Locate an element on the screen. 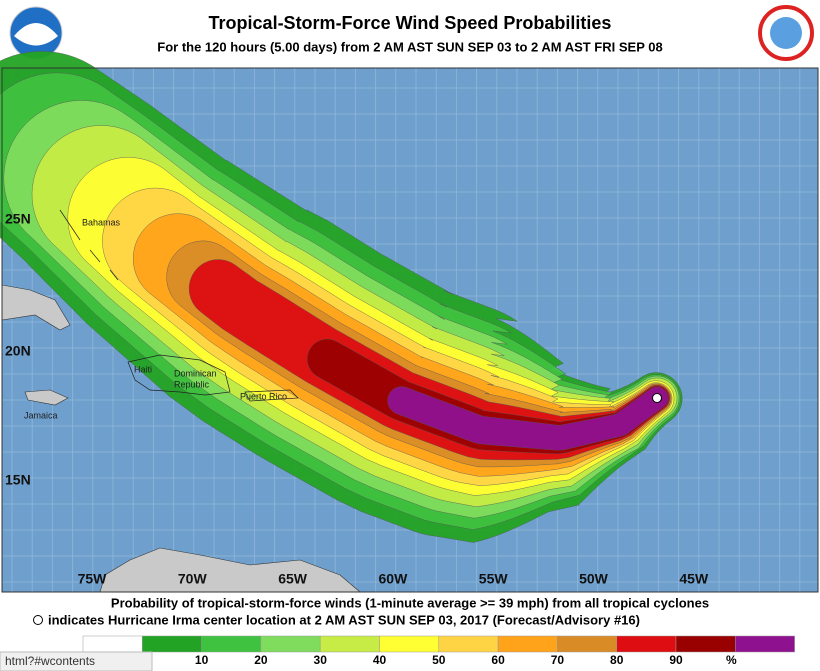 This screenshot has height=671, width=820. cuba is located at coordinates (36, 307).